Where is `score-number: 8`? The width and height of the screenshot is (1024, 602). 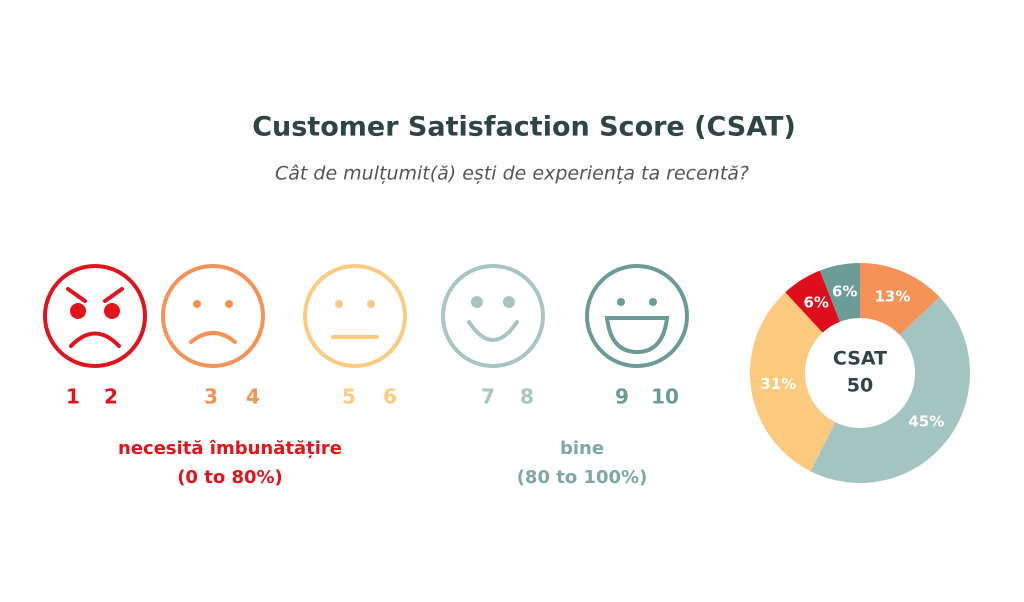 score-number: 8 is located at coordinates (527, 397).